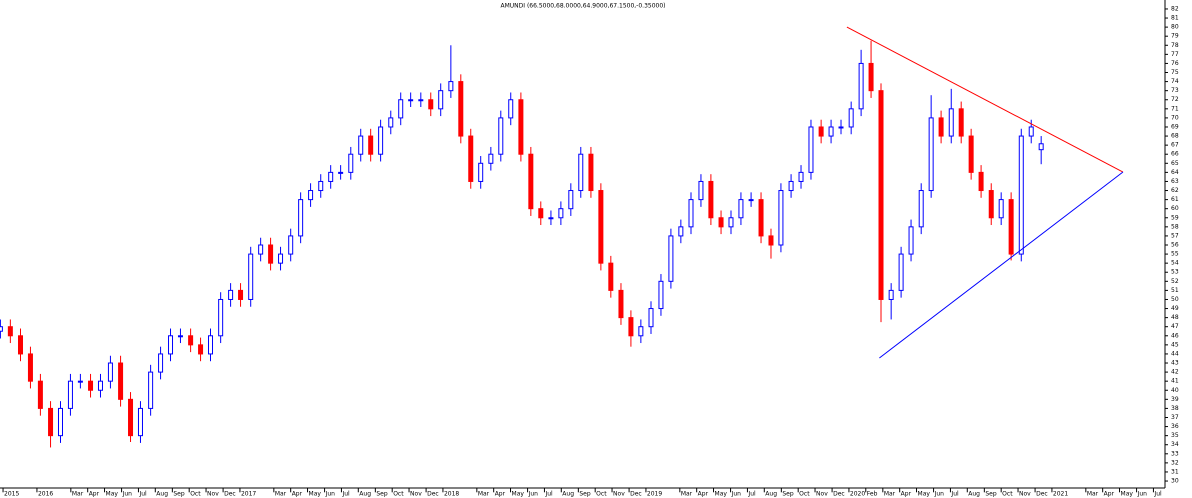  What do you see at coordinates (1175, 317) in the screenshot?
I see `y-tick-label: 48` at bounding box center [1175, 317].